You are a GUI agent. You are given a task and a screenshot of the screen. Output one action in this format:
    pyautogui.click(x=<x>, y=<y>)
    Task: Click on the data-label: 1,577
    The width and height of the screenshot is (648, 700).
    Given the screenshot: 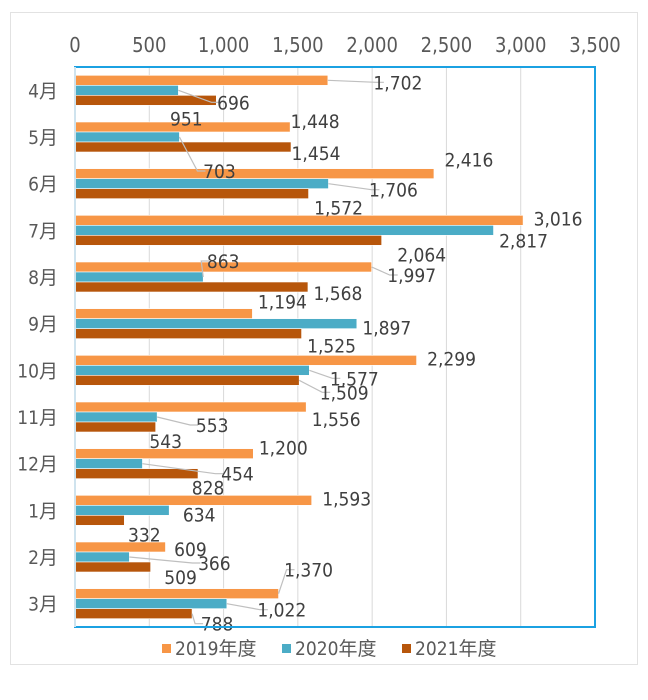 What is the action you would take?
    pyautogui.click(x=354, y=379)
    